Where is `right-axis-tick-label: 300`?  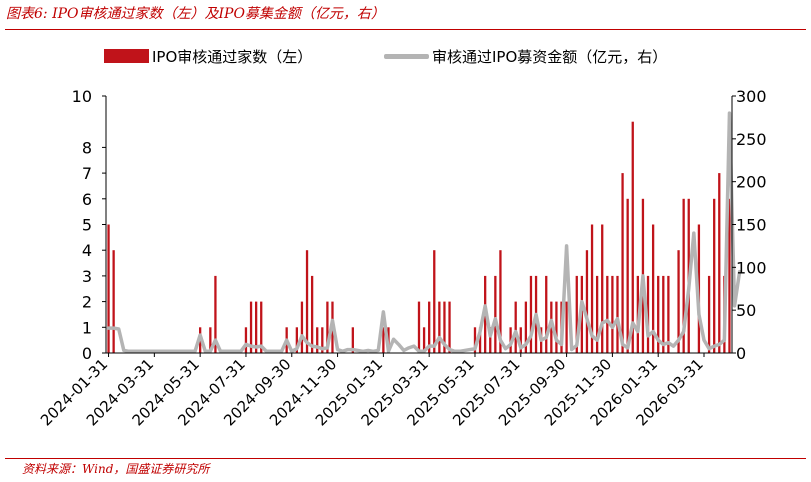 right-axis-tick-label: 300 is located at coordinates (751, 96).